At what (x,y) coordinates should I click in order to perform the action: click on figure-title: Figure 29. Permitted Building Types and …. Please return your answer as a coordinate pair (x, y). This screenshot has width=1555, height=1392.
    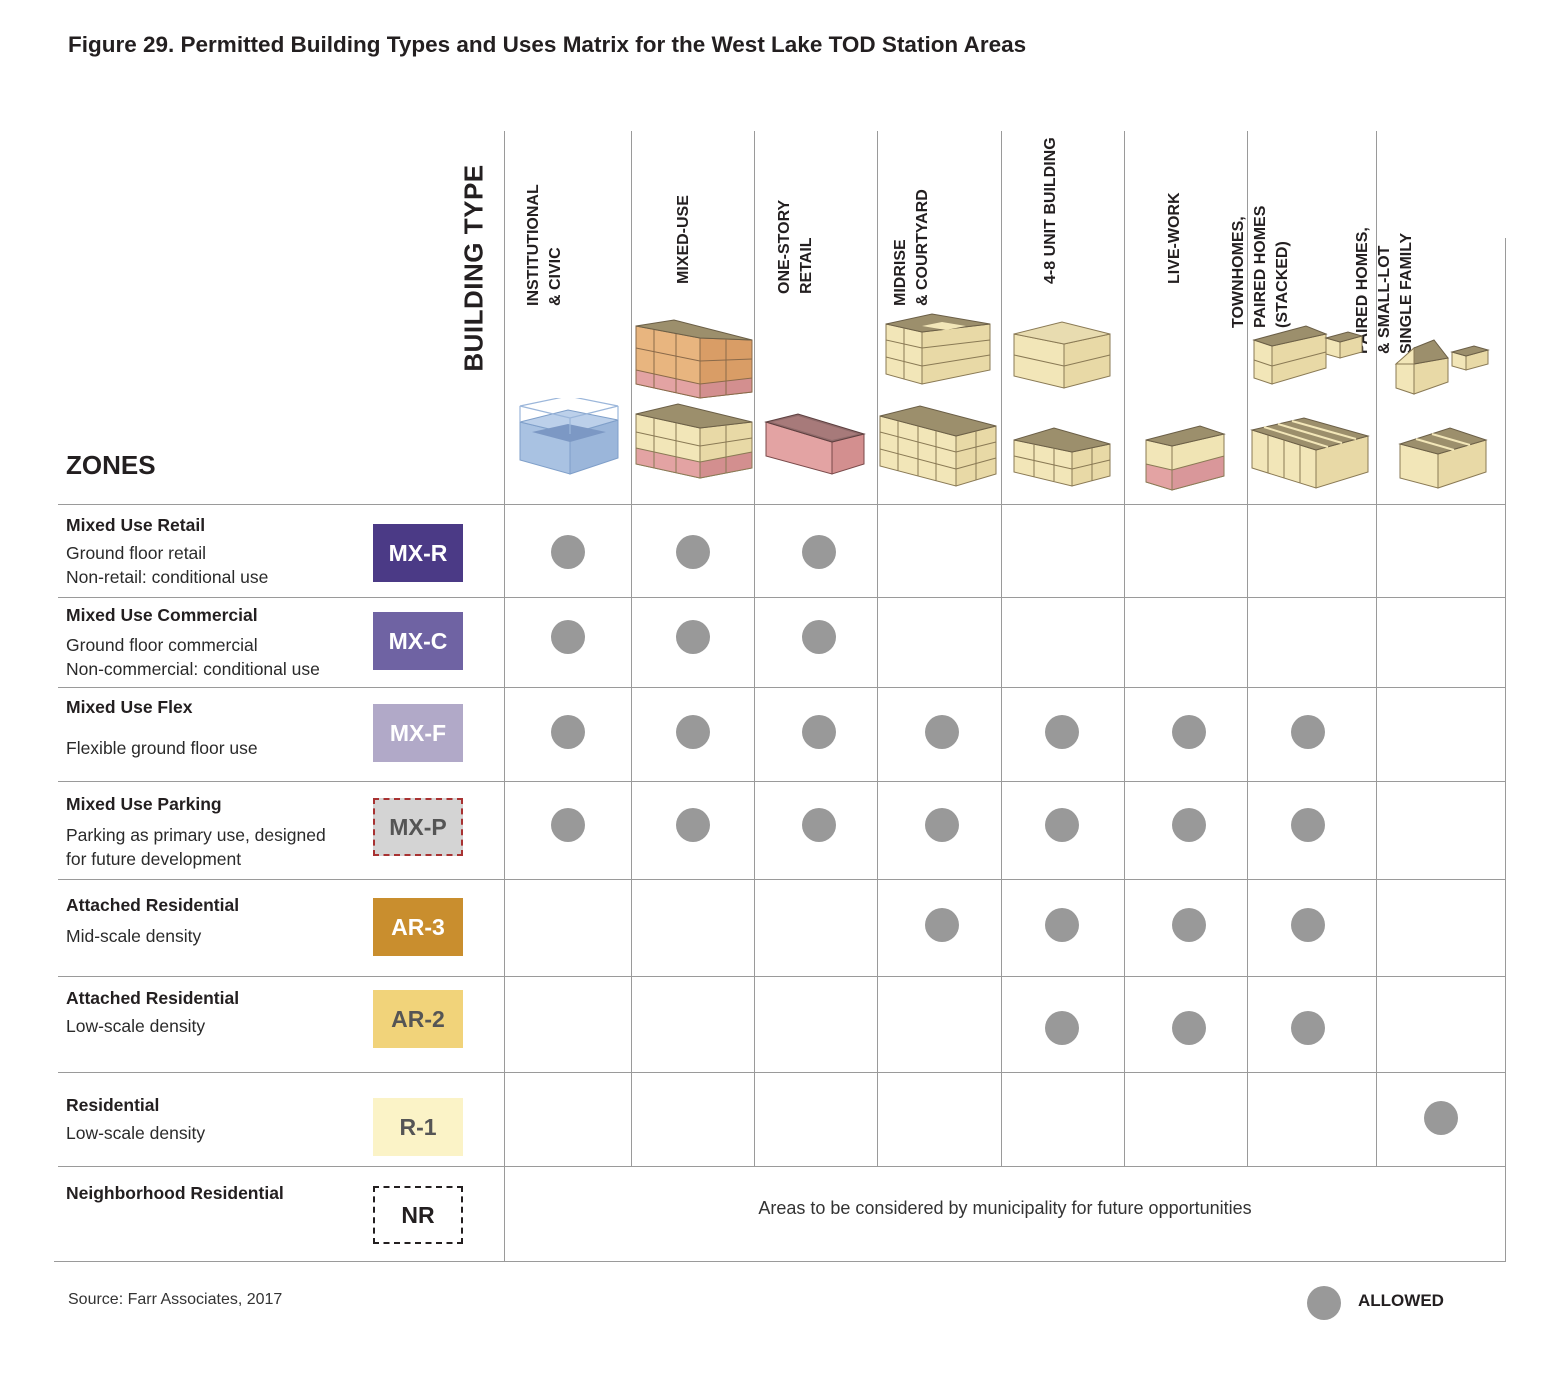
    Looking at the image, I should click on (547, 44).